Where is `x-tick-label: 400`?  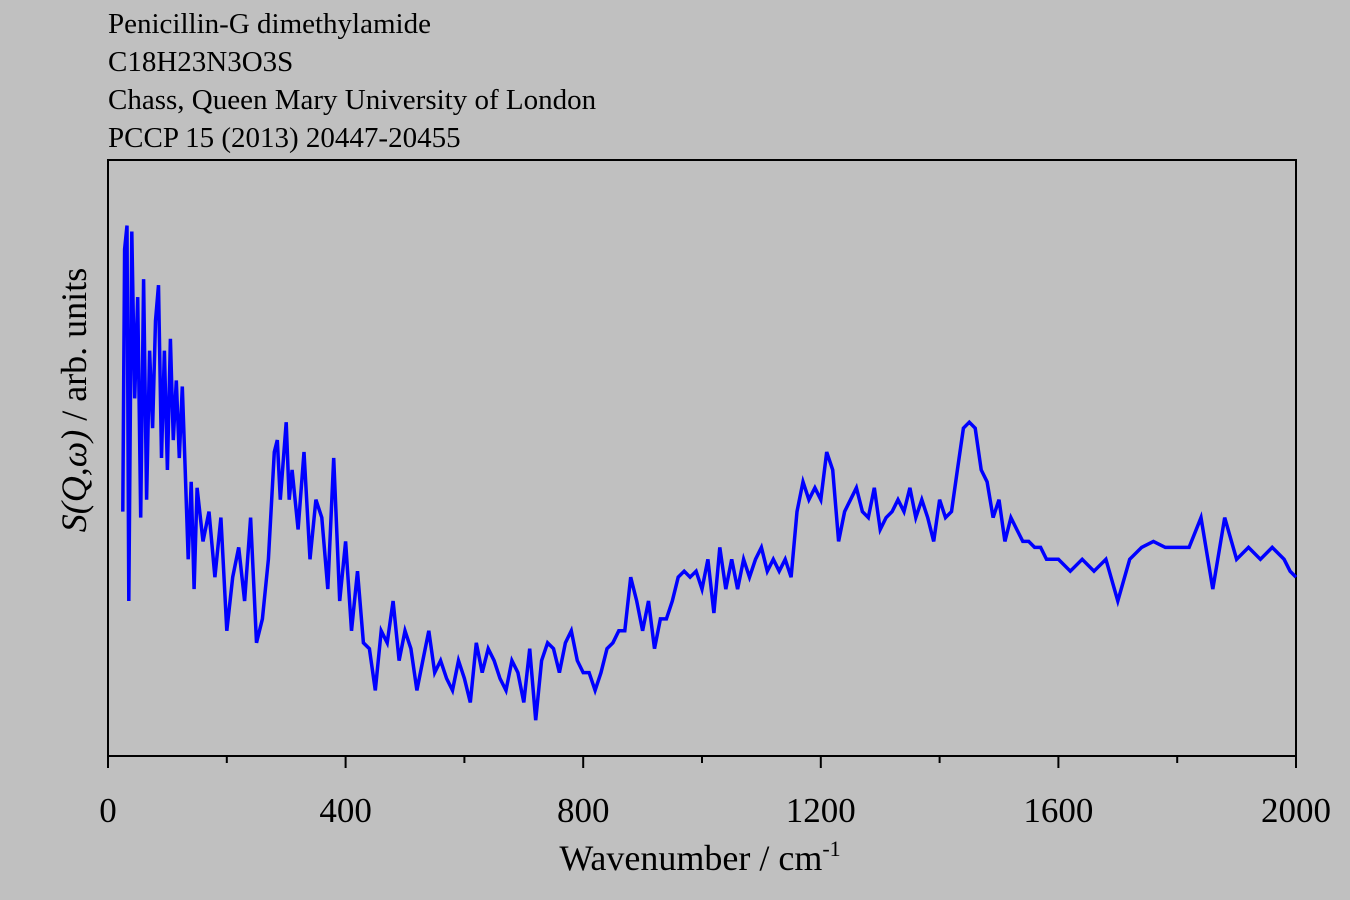 x-tick-label: 400 is located at coordinates (345, 810).